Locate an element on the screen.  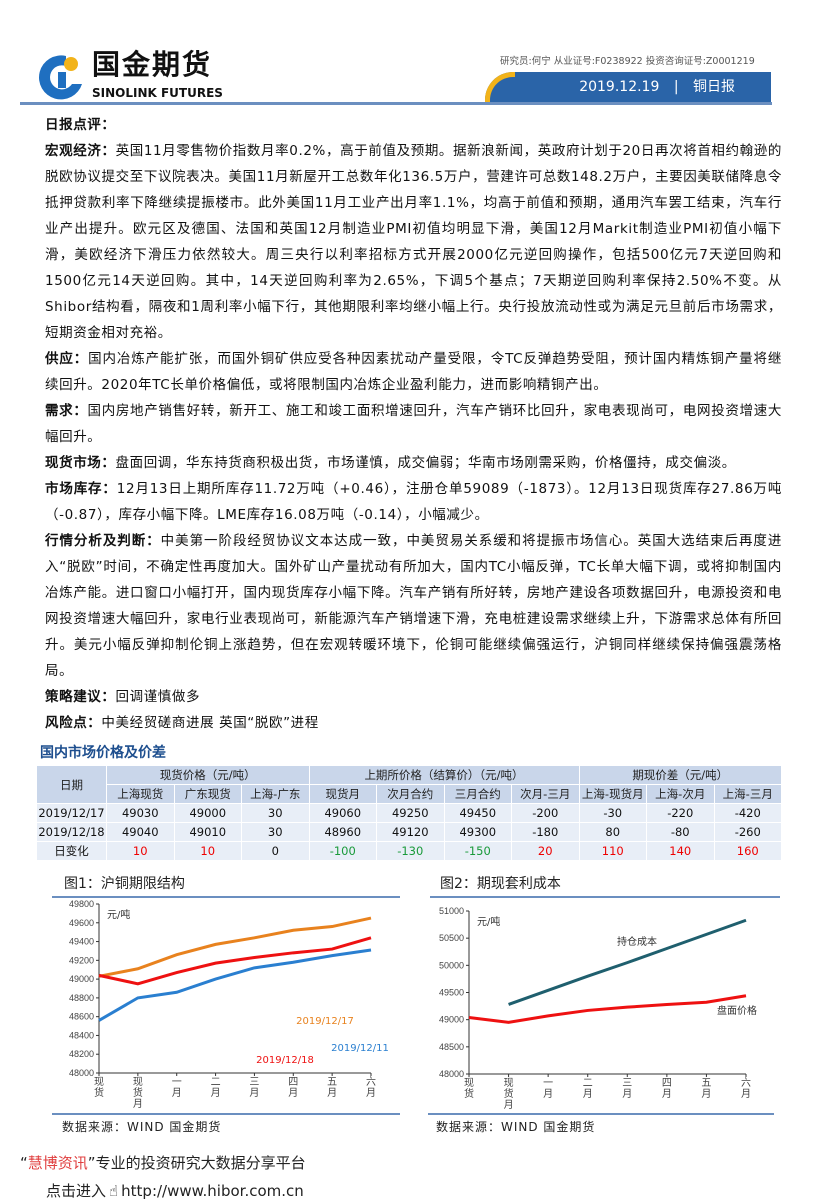
section-label: 市场库存： is located at coordinates (81, 489).